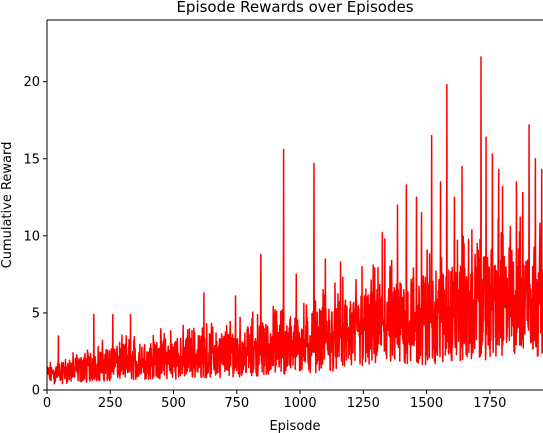  What do you see at coordinates (173, 403) in the screenshot?
I see `x-tick-label: 500` at bounding box center [173, 403].